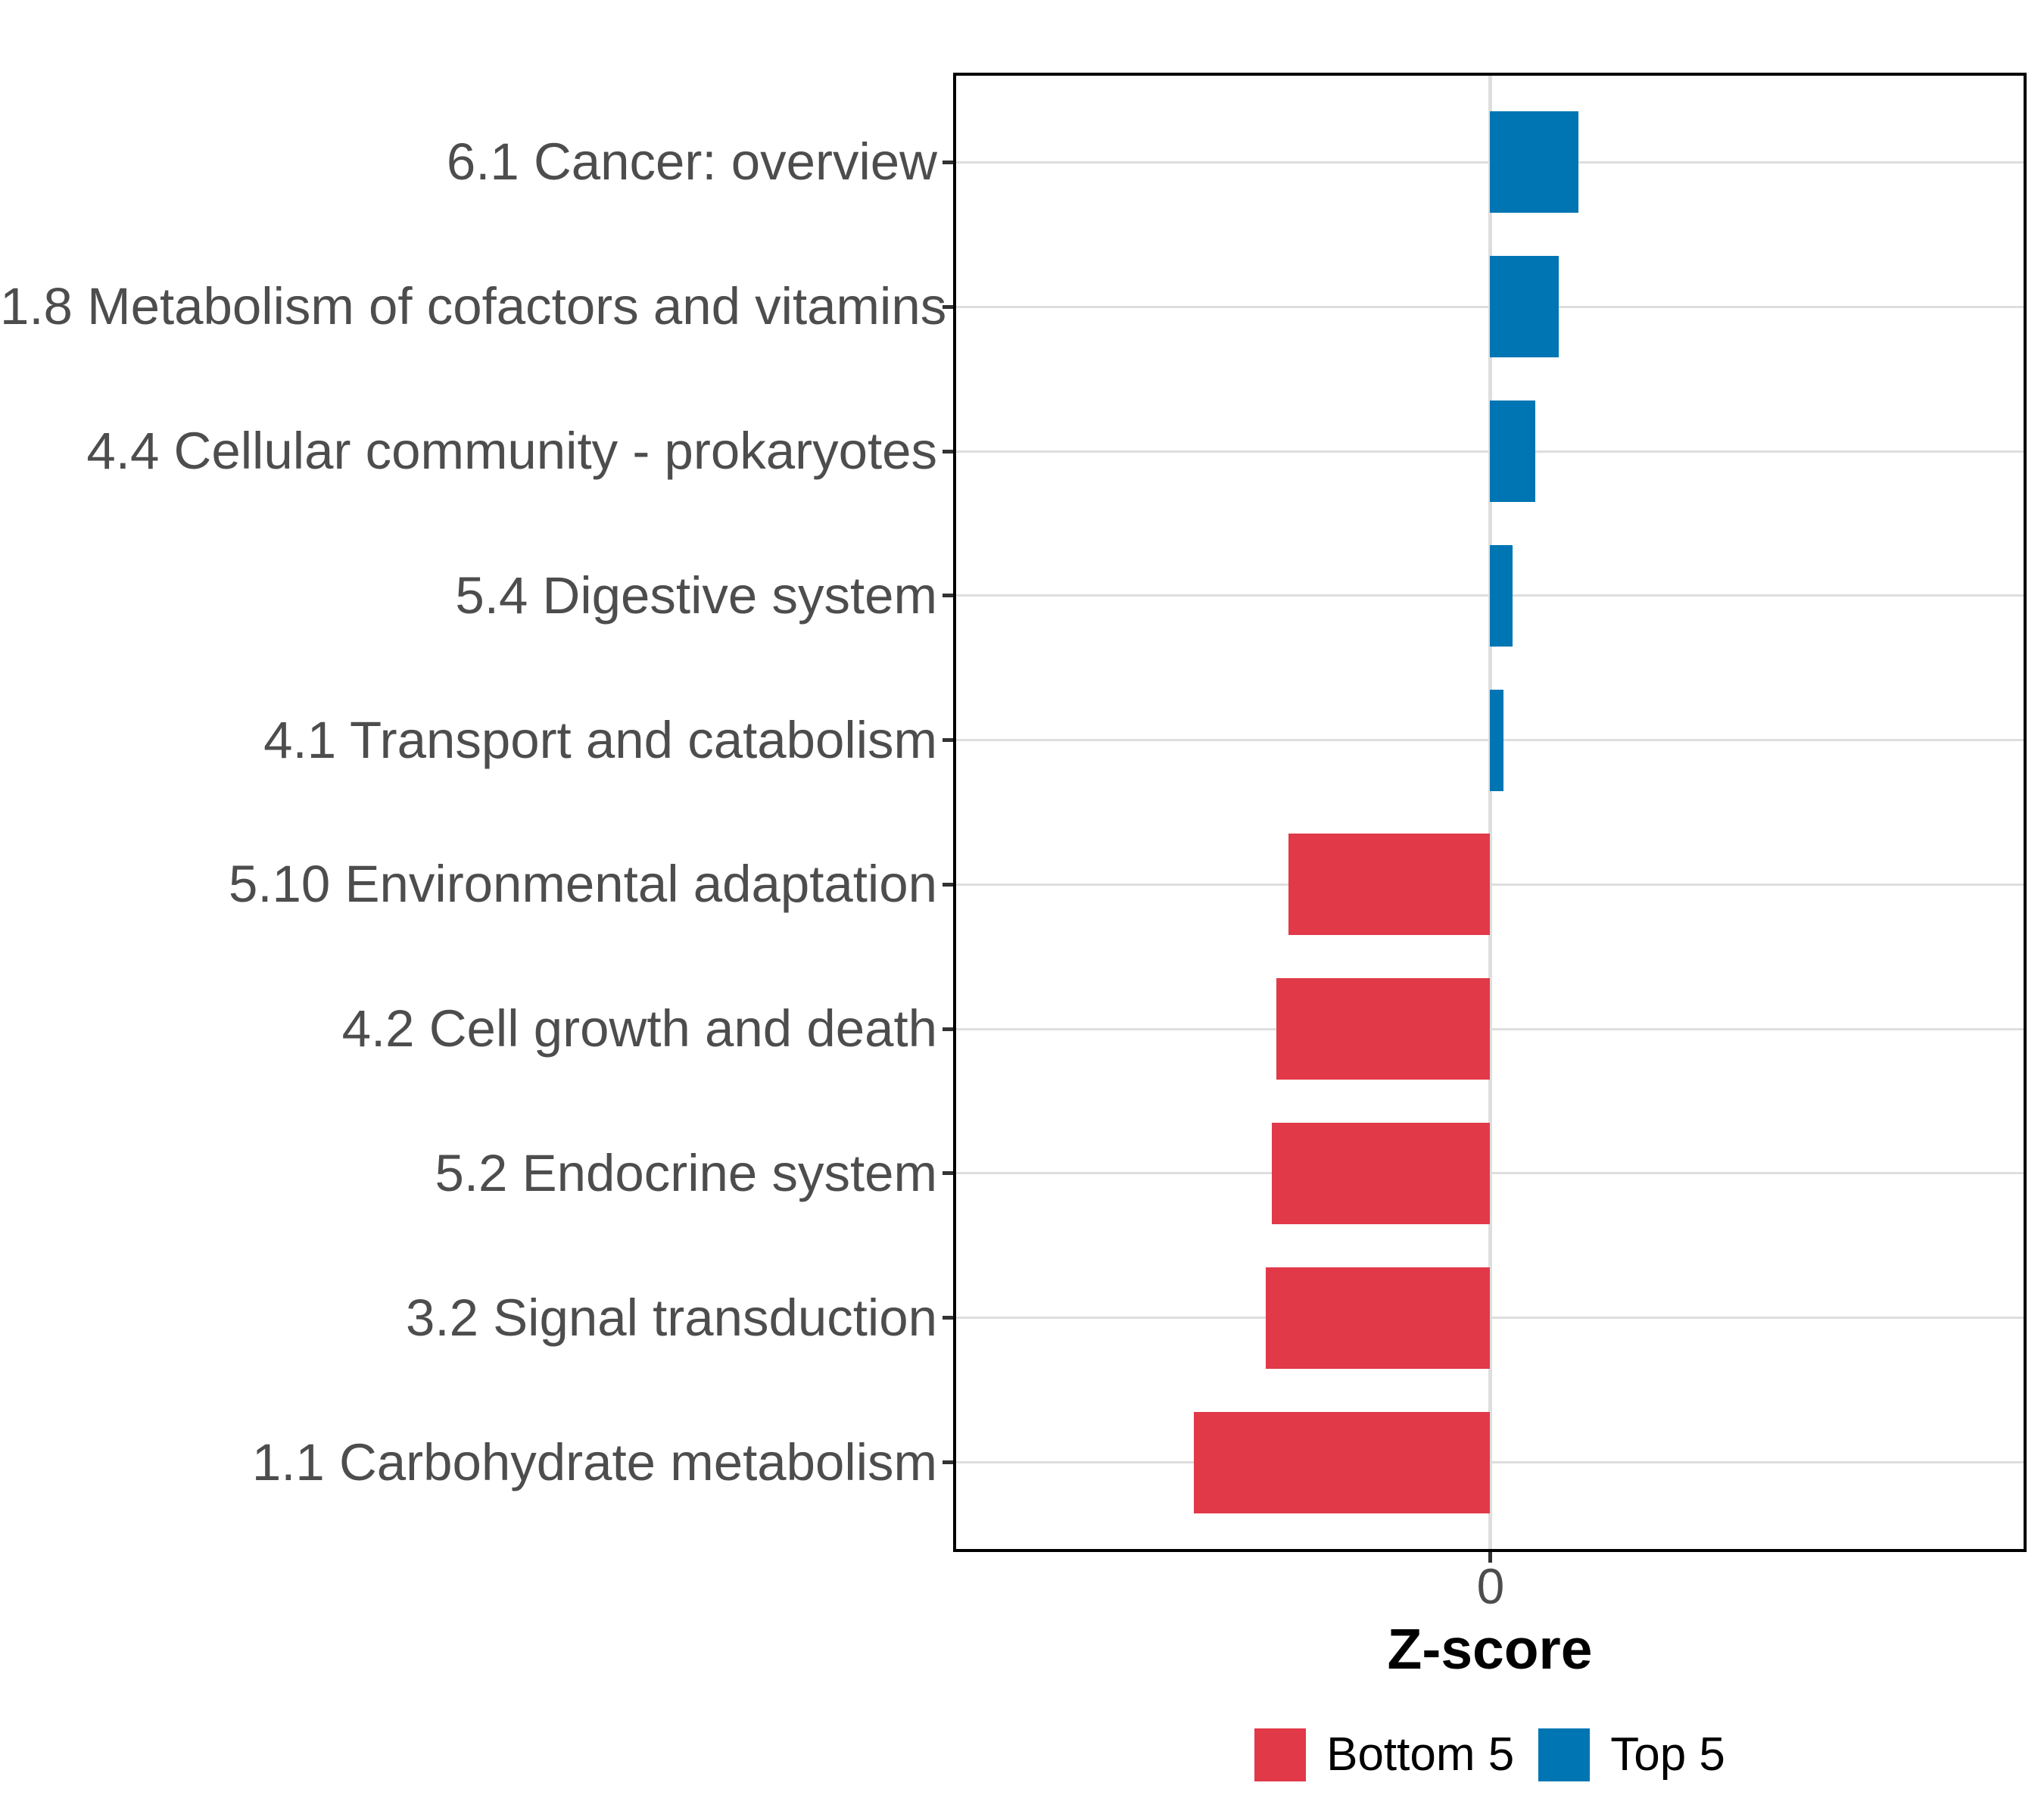 This screenshot has height=1817, width=2044. I want to click on y-axis-label-5: 4.1 Transport and catabolism, so click(600, 739).